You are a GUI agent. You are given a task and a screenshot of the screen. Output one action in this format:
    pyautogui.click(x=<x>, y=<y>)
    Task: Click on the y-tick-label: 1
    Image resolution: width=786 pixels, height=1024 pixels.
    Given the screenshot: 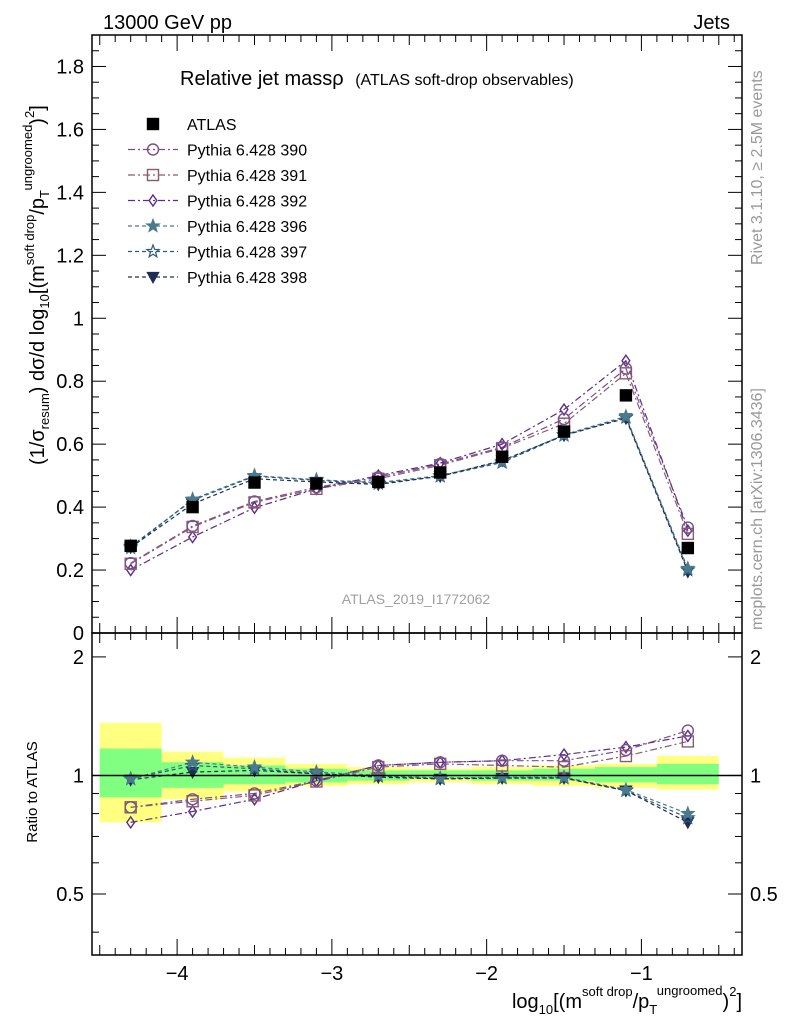 What is the action you would take?
    pyautogui.click(x=78, y=319)
    